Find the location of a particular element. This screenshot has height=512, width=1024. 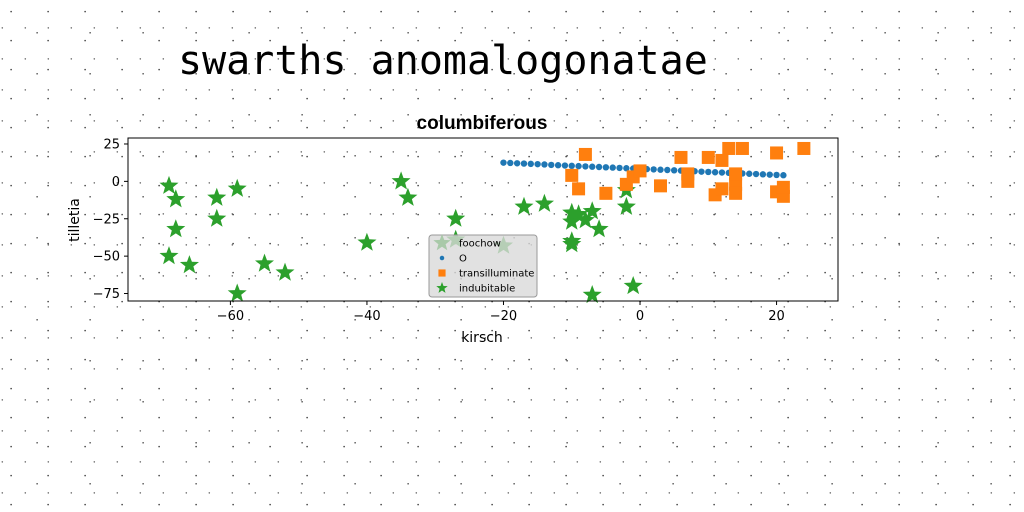

x-tick-label: −20 is located at coordinates (503, 316).